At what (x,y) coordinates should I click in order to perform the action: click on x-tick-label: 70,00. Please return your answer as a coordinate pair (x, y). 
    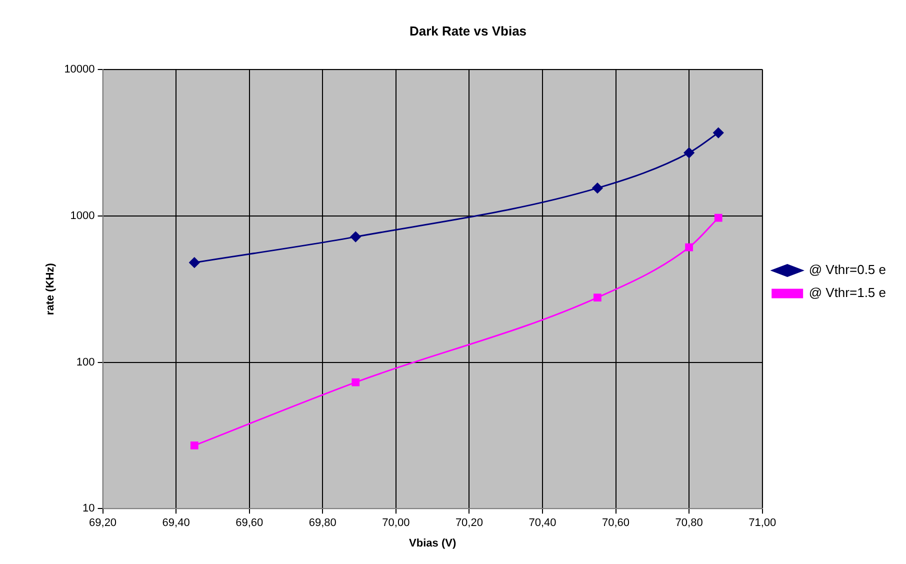
    Looking at the image, I should click on (396, 523).